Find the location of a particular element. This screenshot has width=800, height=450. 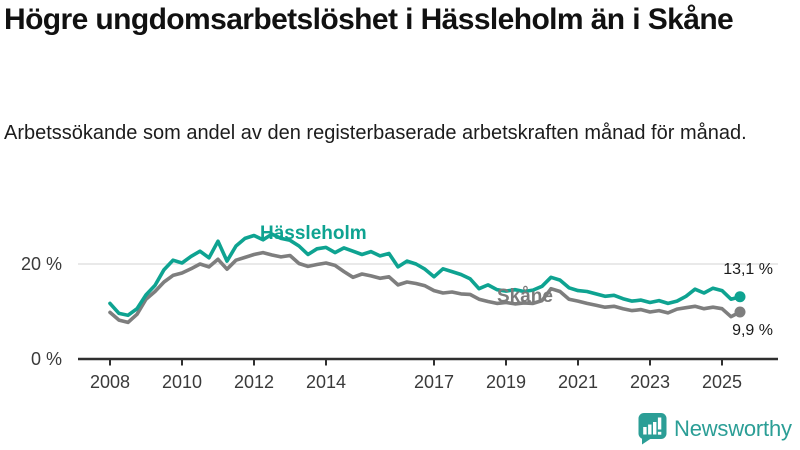

series-end-dot-skåne is located at coordinates (740, 312).